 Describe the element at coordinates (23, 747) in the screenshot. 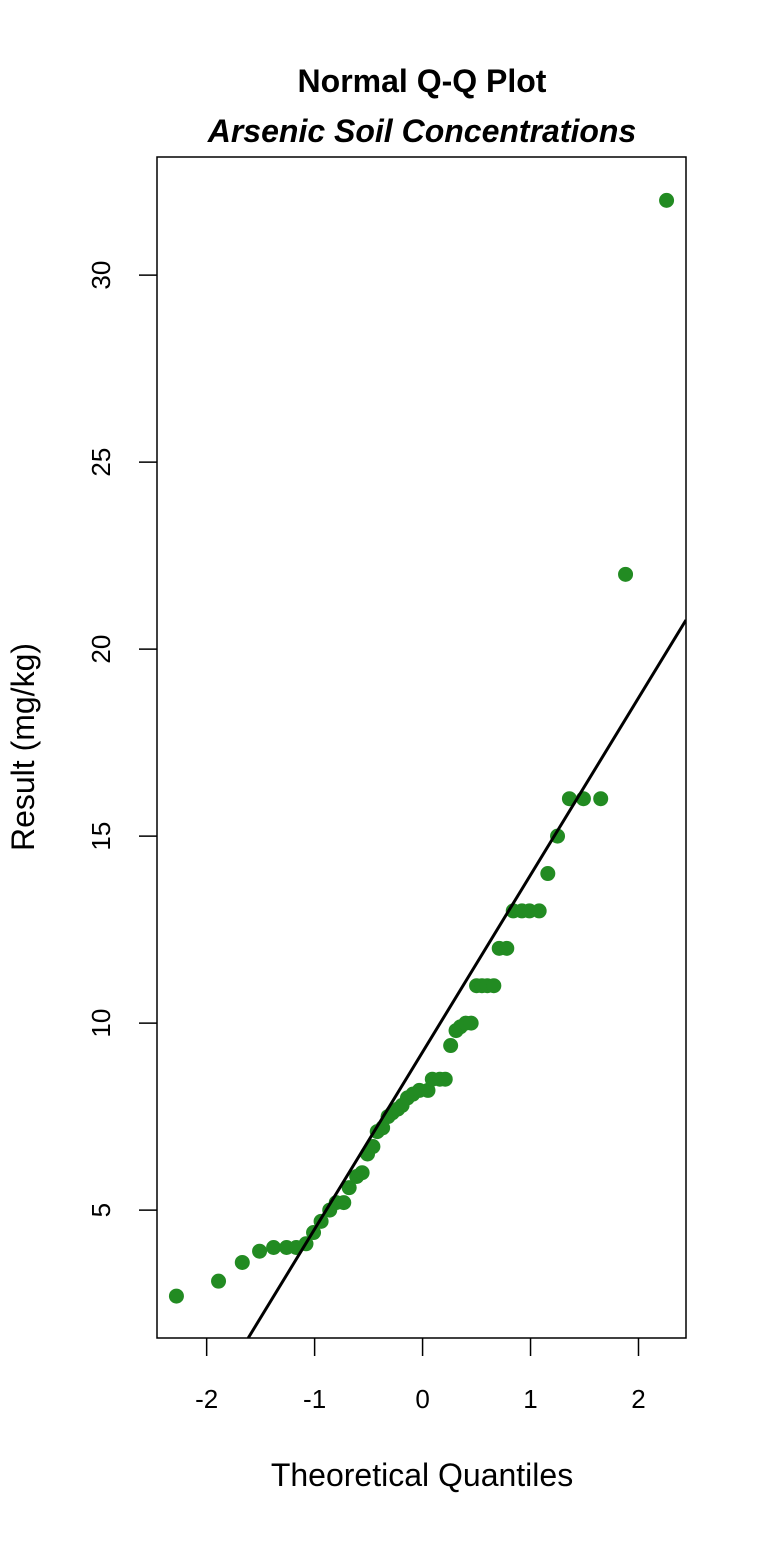

I see `y-axis-label: Result (mg/kg)` at that location.